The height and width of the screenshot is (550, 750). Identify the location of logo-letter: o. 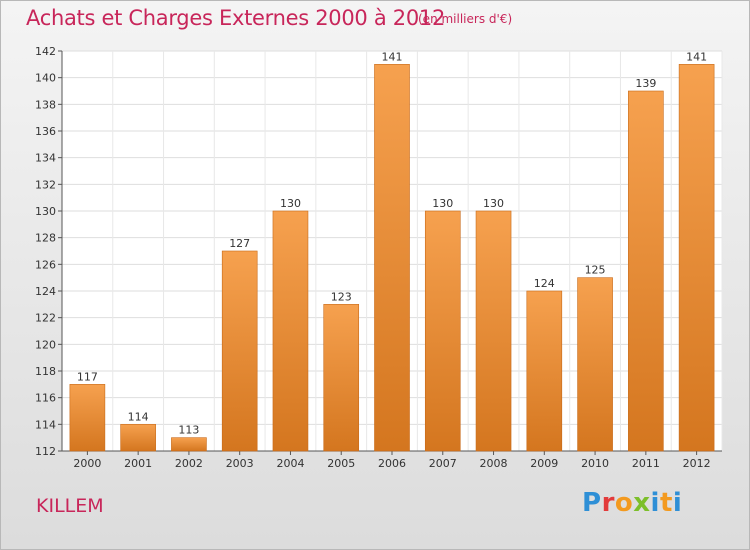
(624, 503).